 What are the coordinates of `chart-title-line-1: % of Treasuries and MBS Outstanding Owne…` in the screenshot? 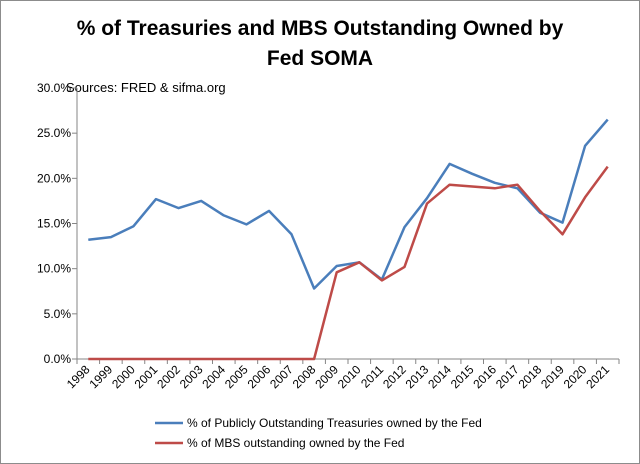 It's located at (320, 28).